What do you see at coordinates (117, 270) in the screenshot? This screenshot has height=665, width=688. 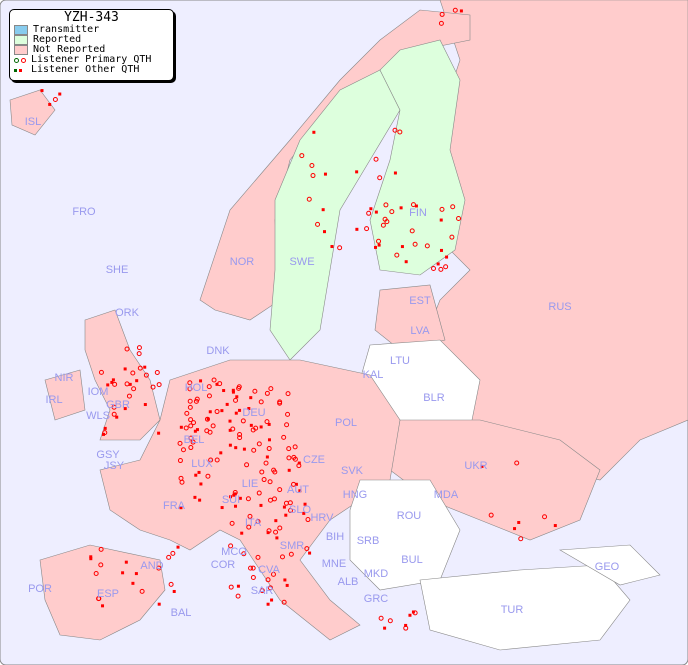 I see `country-label-she: SHE` at bounding box center [117, 270].